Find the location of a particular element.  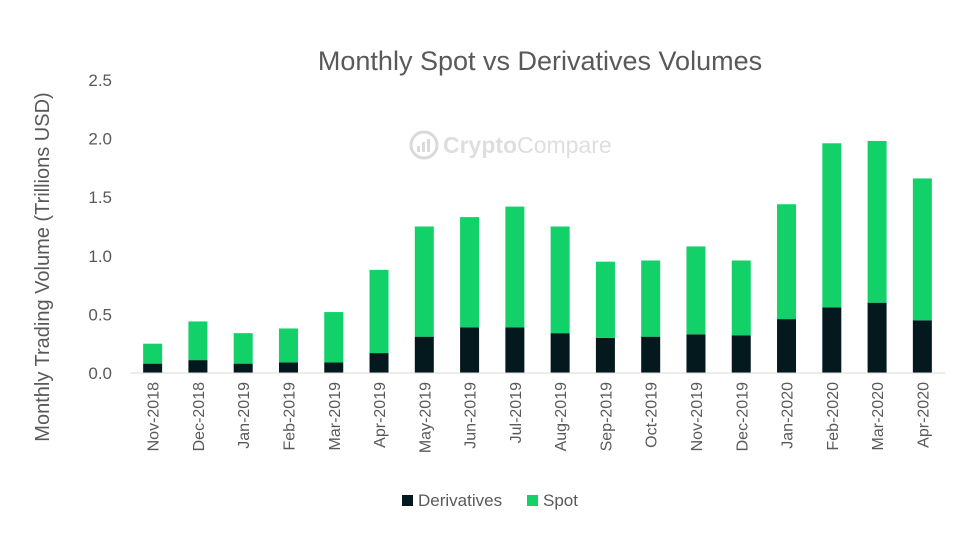

y-tick-label: 0.5 is located at coordinates (100, 314).